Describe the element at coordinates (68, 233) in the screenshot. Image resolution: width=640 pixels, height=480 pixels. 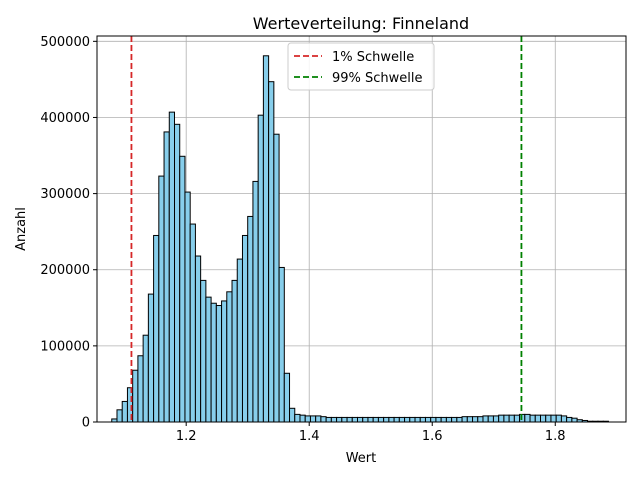
I see `y-axis-ticks: 0 100000 200000 300000 400000 500000` at that location.